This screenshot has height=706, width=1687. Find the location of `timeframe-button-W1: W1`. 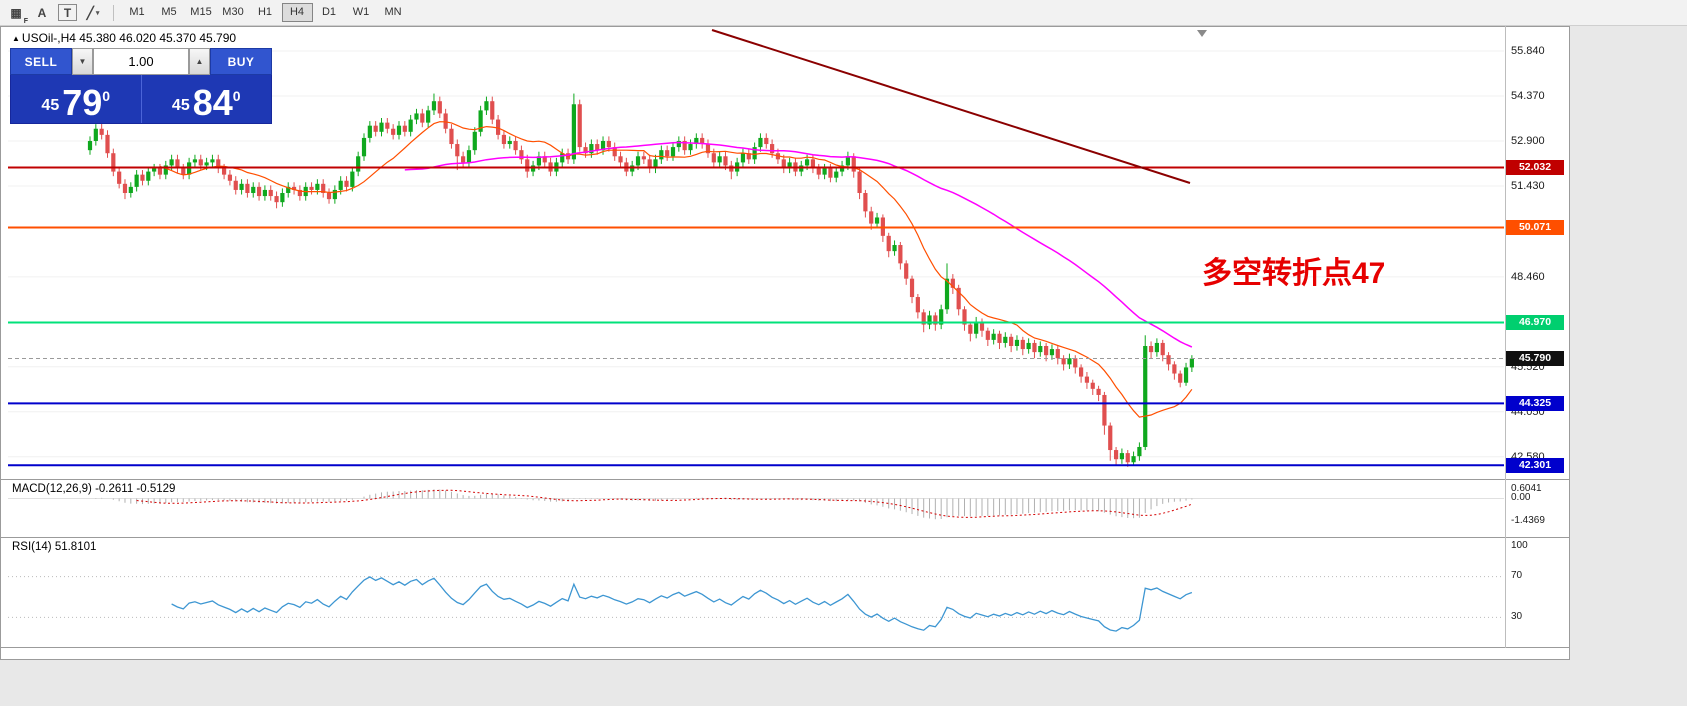

timeframe-button-W1: W1 is located at coordinates (361, 12).